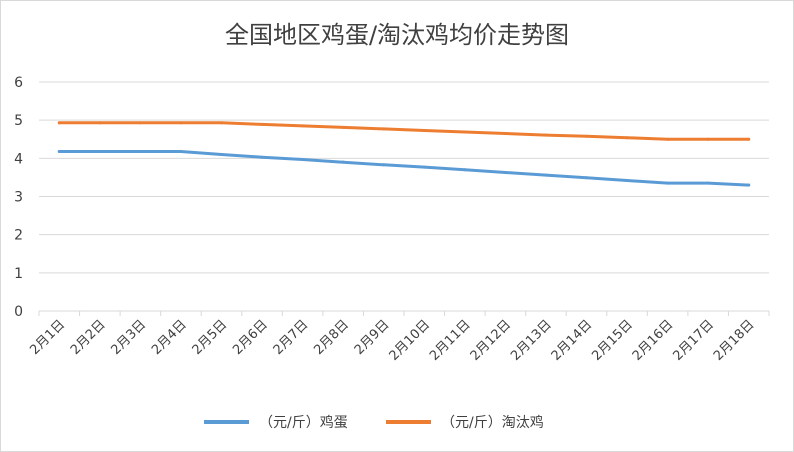 The image size is (794, 452). What do you see at coordinates (88, 337) in the screenshot?
I see `x-tick-label: 2月2日` at bounding box center [88, 337].